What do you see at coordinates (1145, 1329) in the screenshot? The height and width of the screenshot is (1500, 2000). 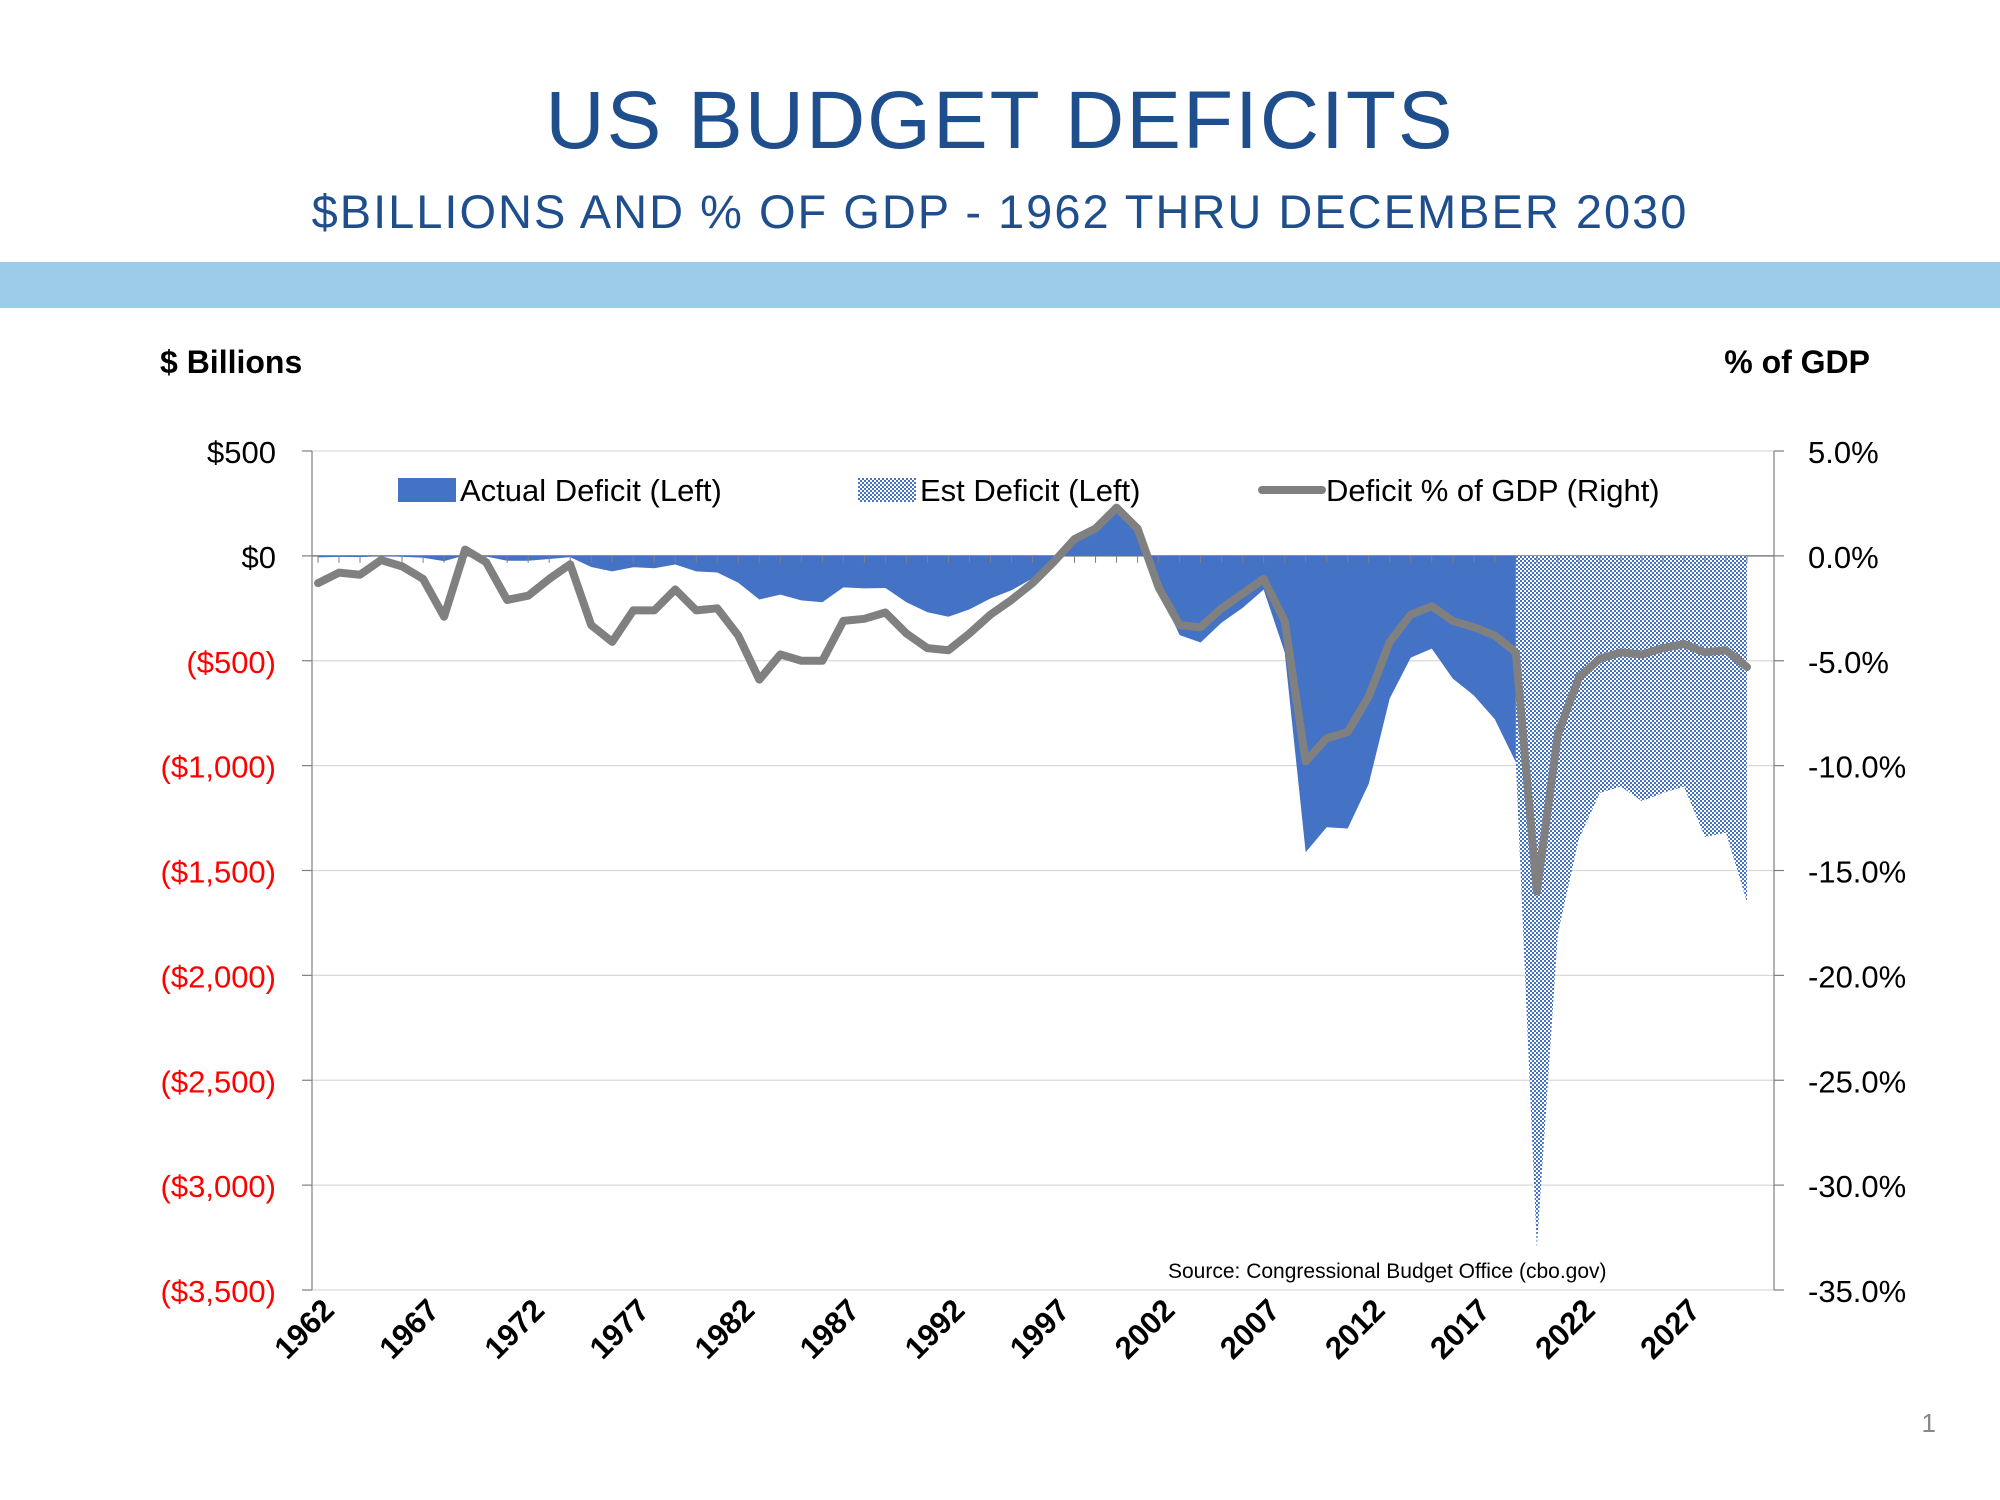 I see `x-tick-label: 2002` at bounding box center [1145, 1329].